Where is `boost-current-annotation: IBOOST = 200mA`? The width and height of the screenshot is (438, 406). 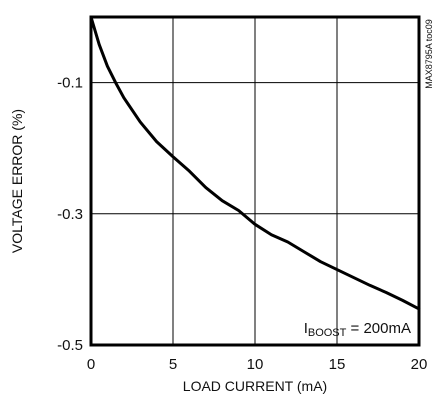 boost-current-annotation: IBOOST = 200mA is located at coordinates (357, 329).